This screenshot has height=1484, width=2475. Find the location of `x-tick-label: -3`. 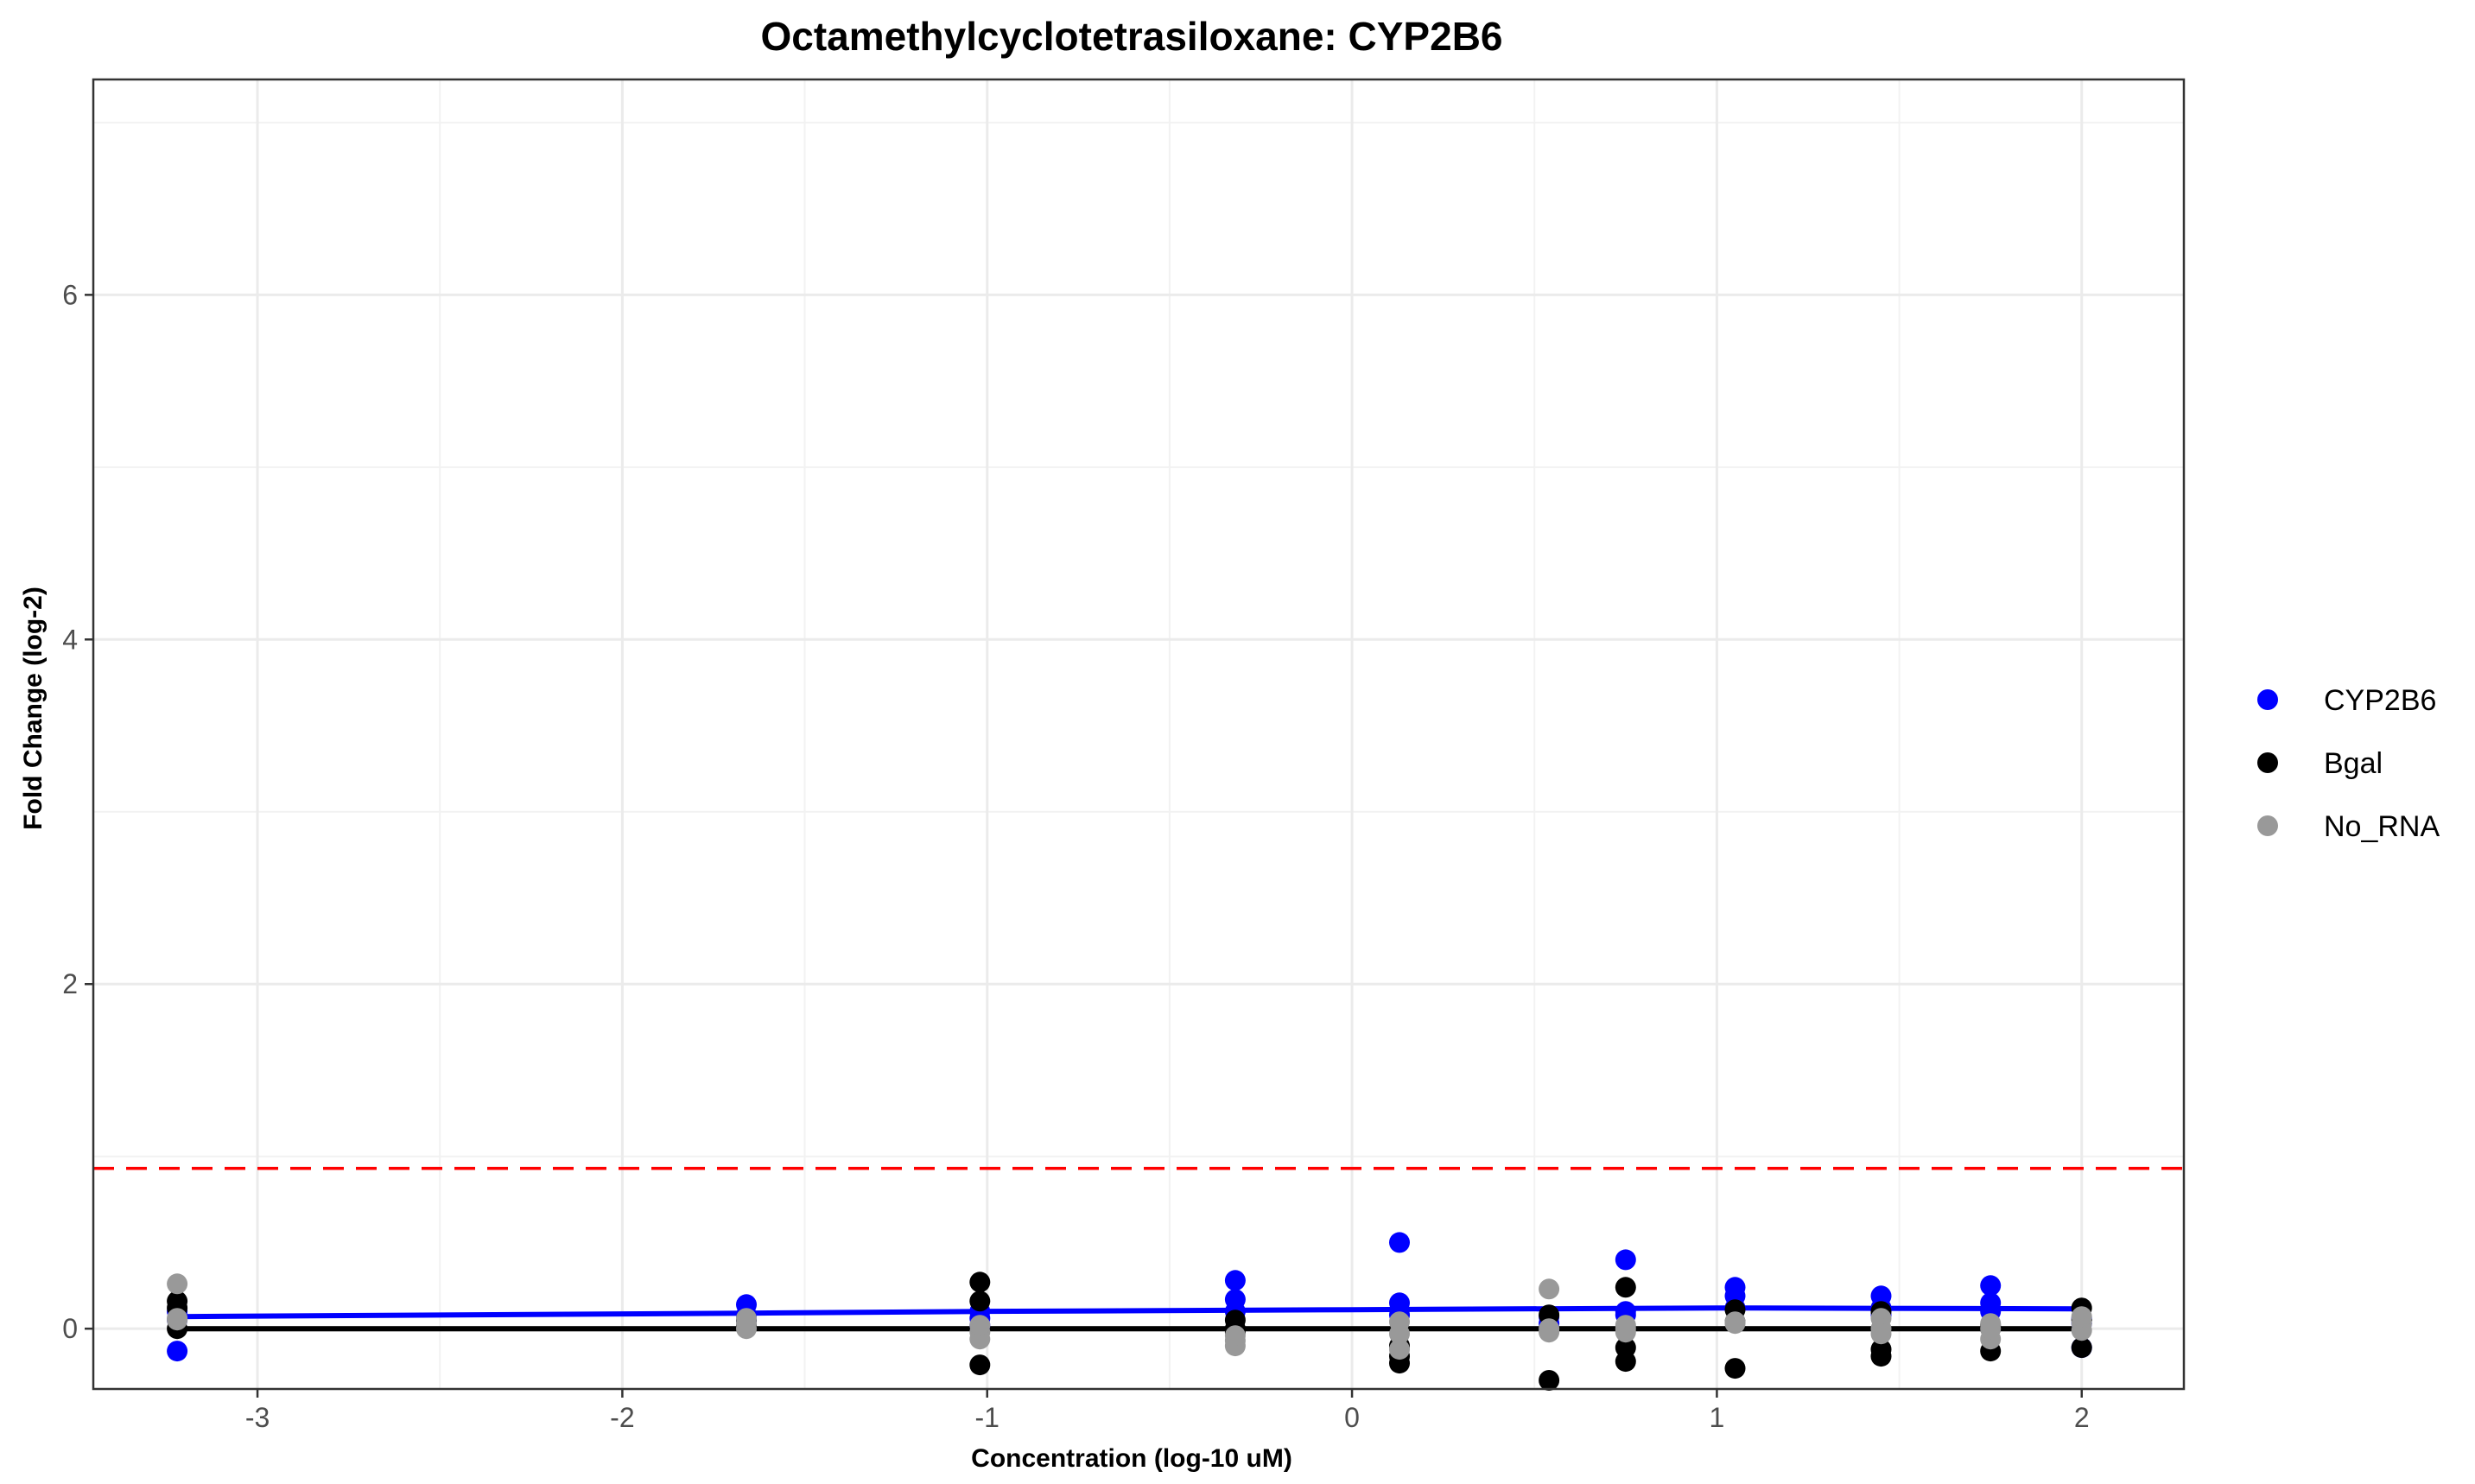

x-tick-label: -3 is located at coordinates (257, 1417).